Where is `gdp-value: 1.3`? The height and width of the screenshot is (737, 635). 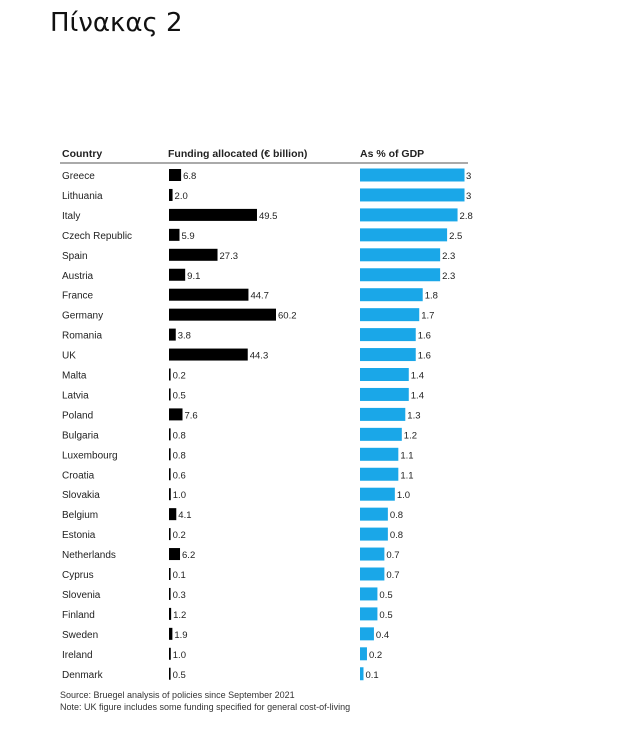 gdp-value: 1.3 is located at coordinates (413, 415).